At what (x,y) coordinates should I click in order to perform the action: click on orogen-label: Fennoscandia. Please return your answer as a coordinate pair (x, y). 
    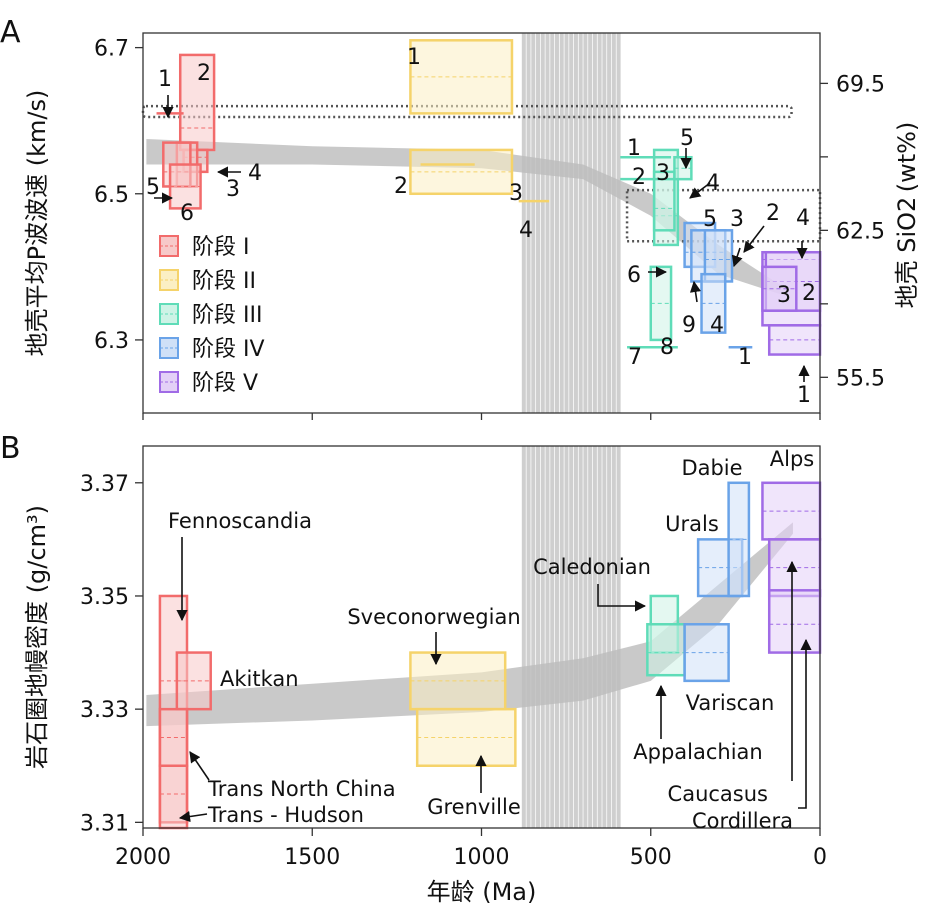
    Looking at the image, I should click on (240, 521).